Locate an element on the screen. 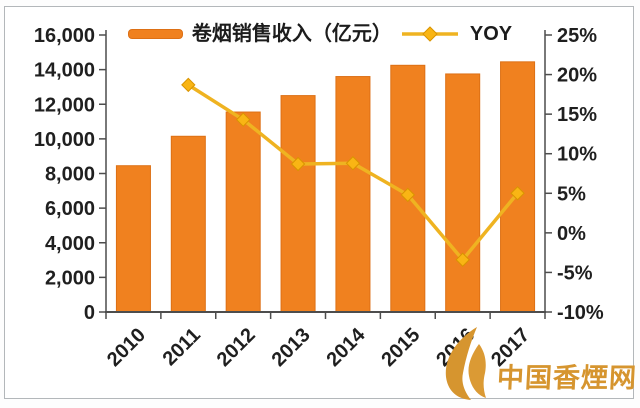  bar-2013 is located at coordinates (298, 204).